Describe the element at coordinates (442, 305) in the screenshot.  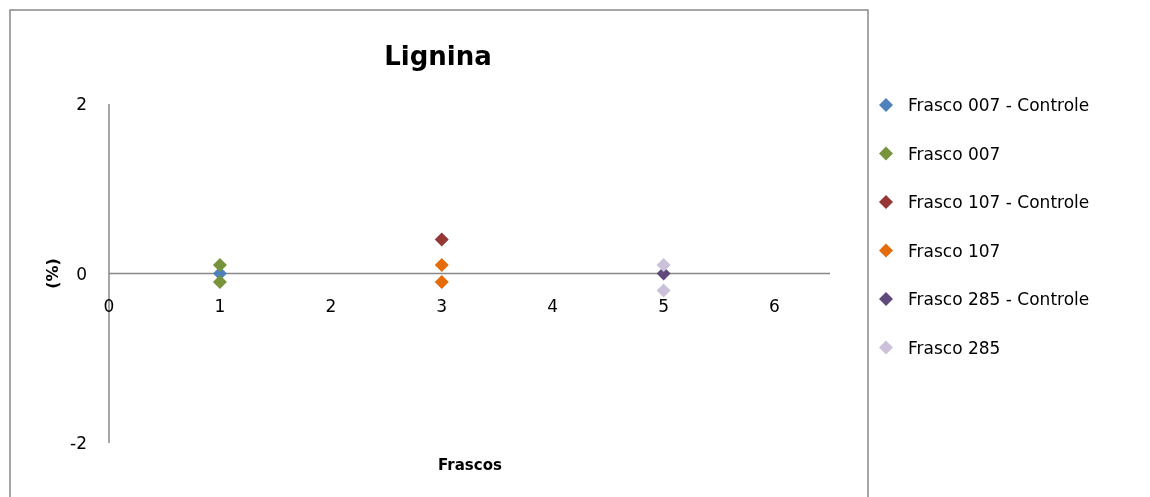
I see `x-tick-label: 3` at that location.